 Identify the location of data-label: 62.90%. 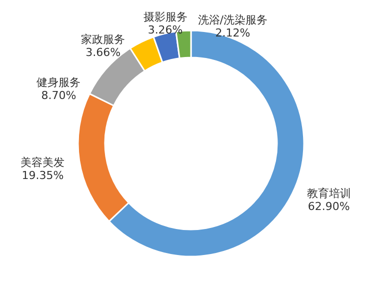
(329, 206).